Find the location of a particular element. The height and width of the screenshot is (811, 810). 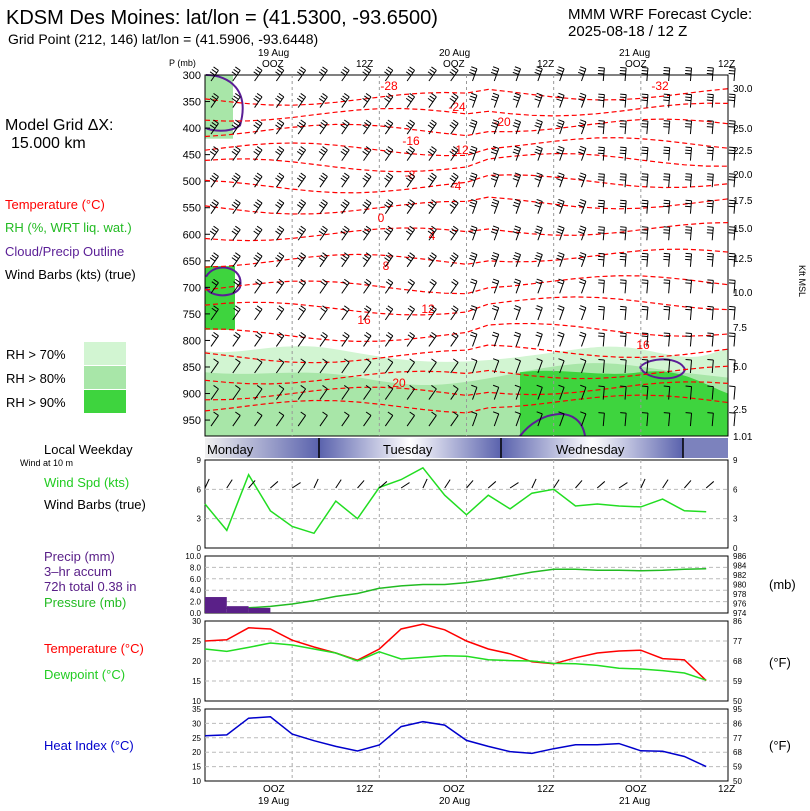

height-tick-label: 17.5 is located at coordinates (743, 201).